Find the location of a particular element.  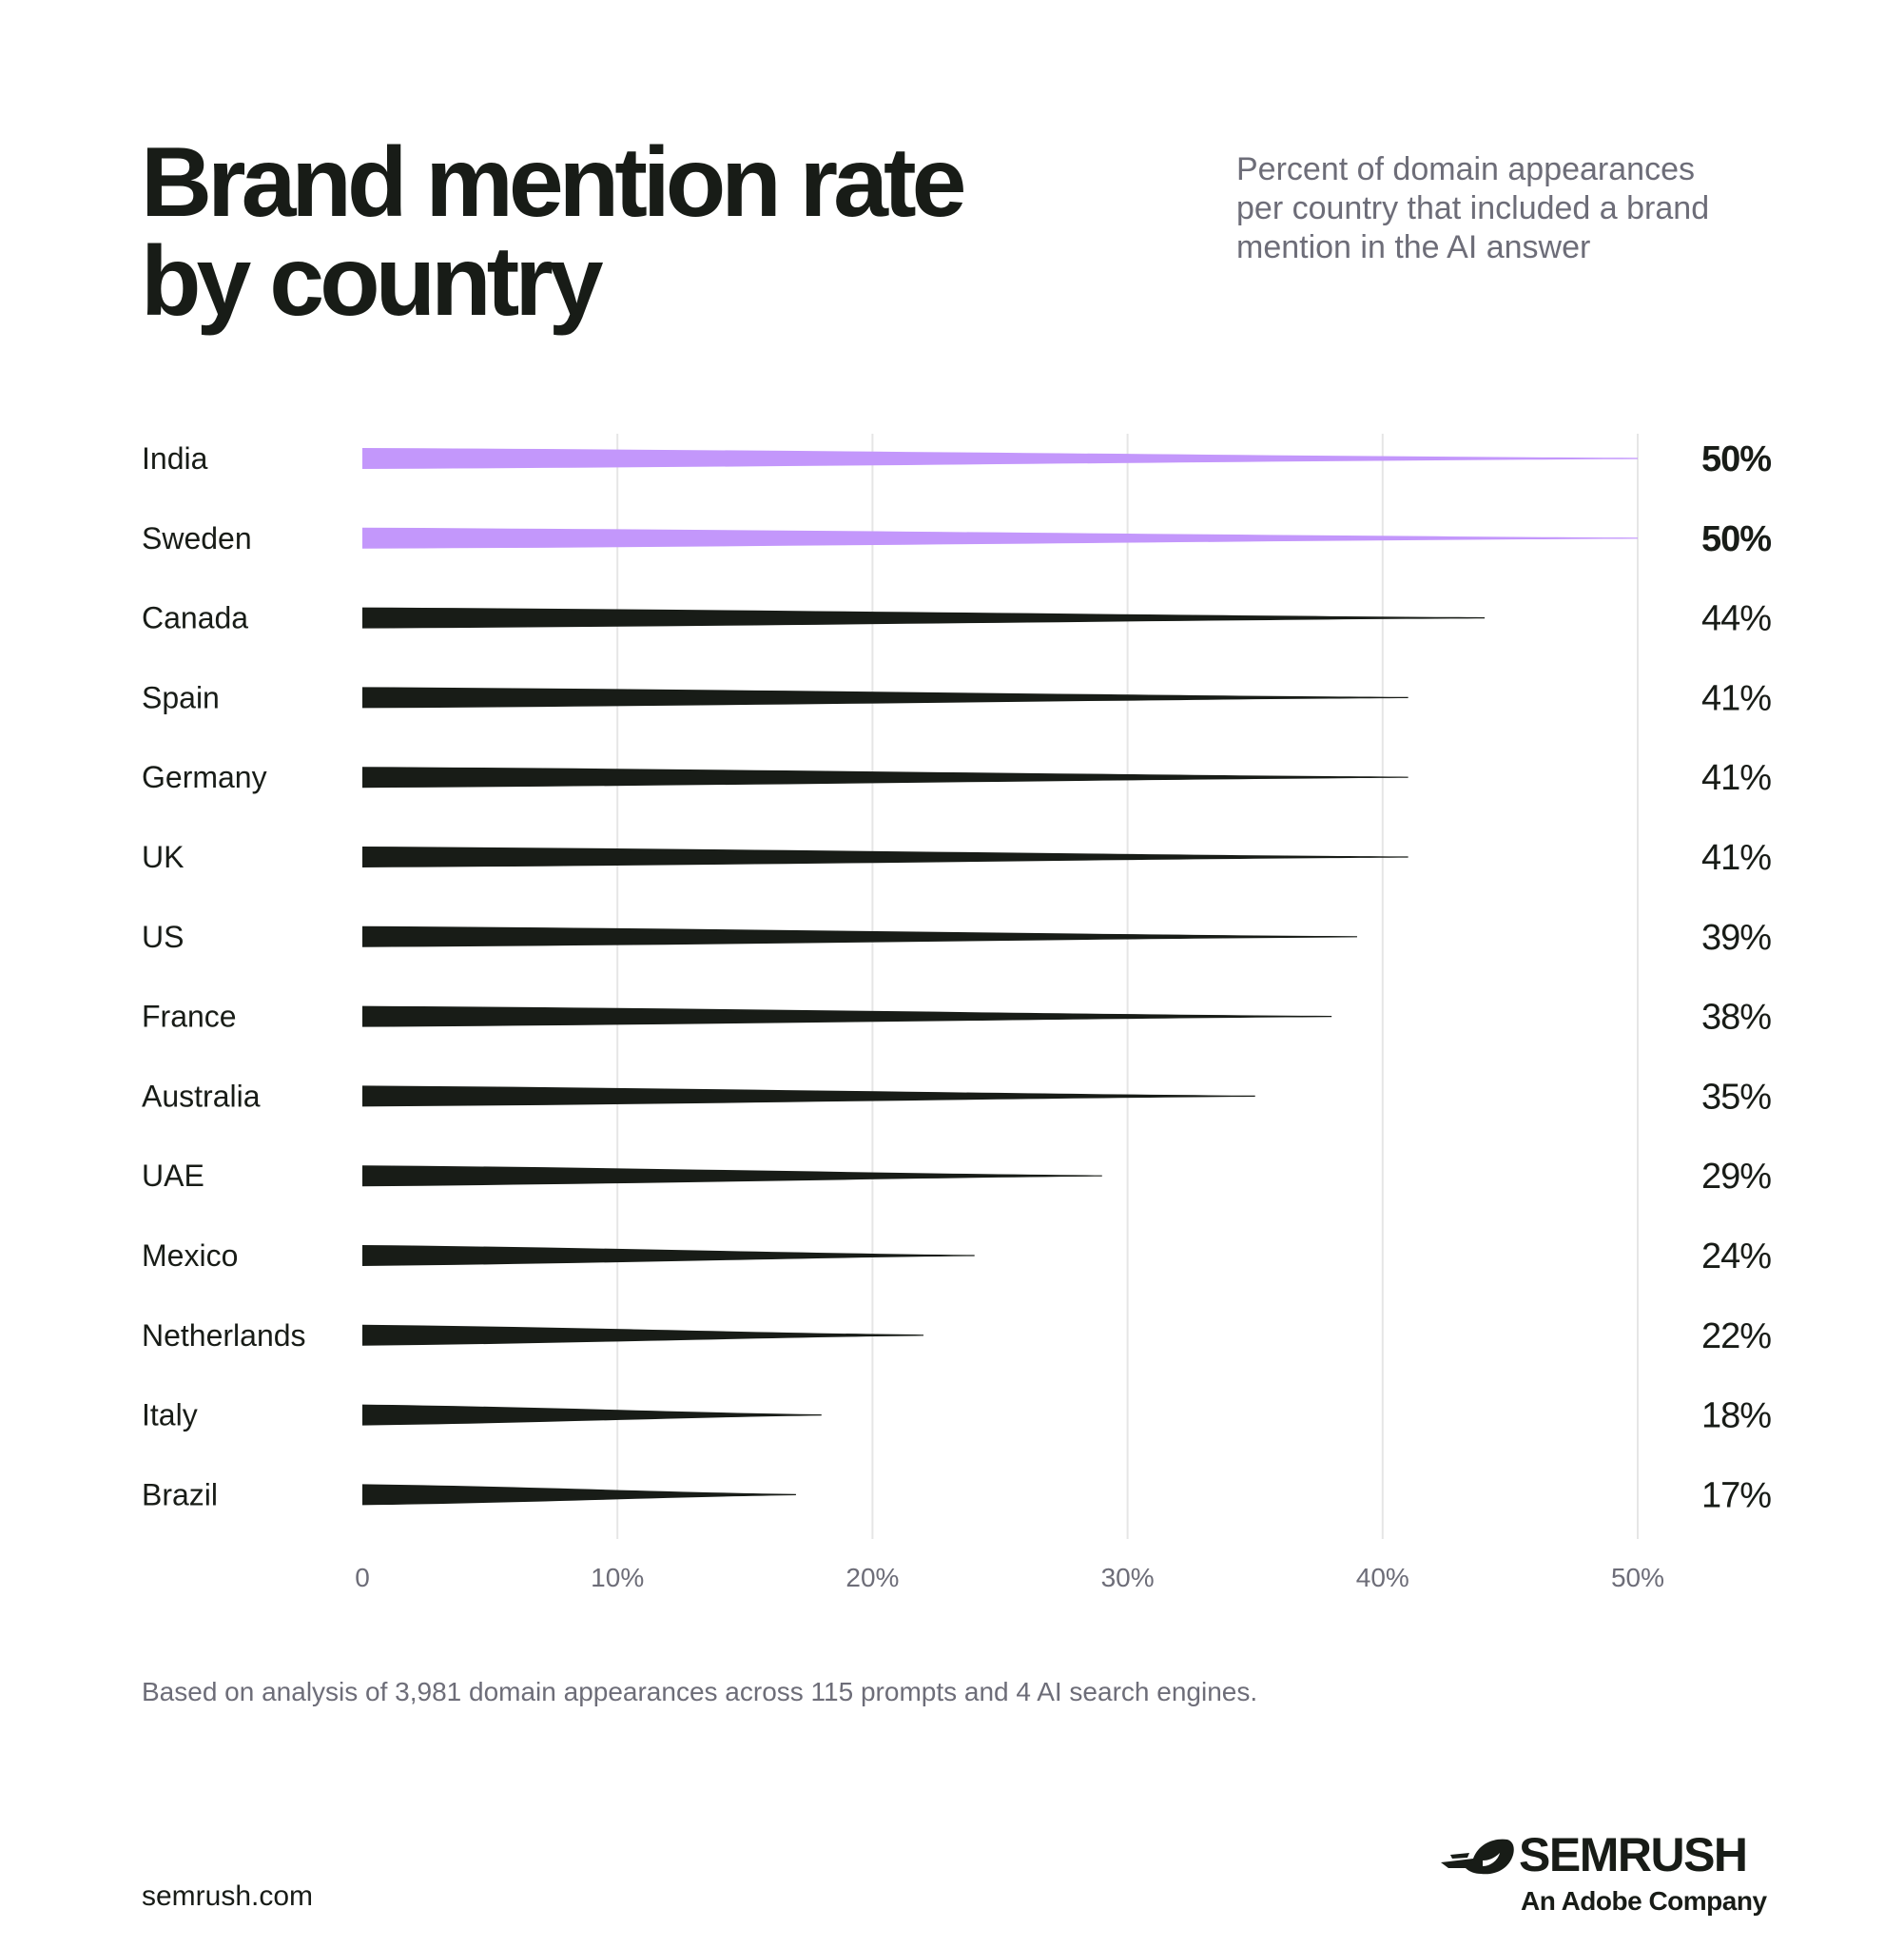

site-link: semrush.com is located at coordinates (228, 1896).